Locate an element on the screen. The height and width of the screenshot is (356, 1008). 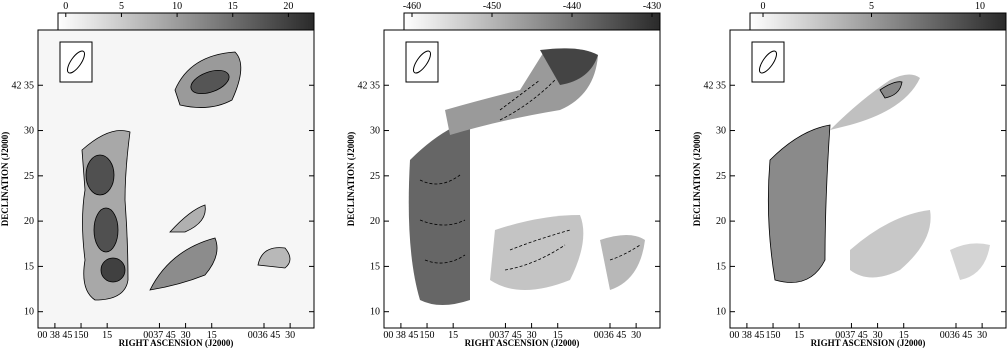
colorbar-tick-label: -430 is located at coordinates (652, 6).